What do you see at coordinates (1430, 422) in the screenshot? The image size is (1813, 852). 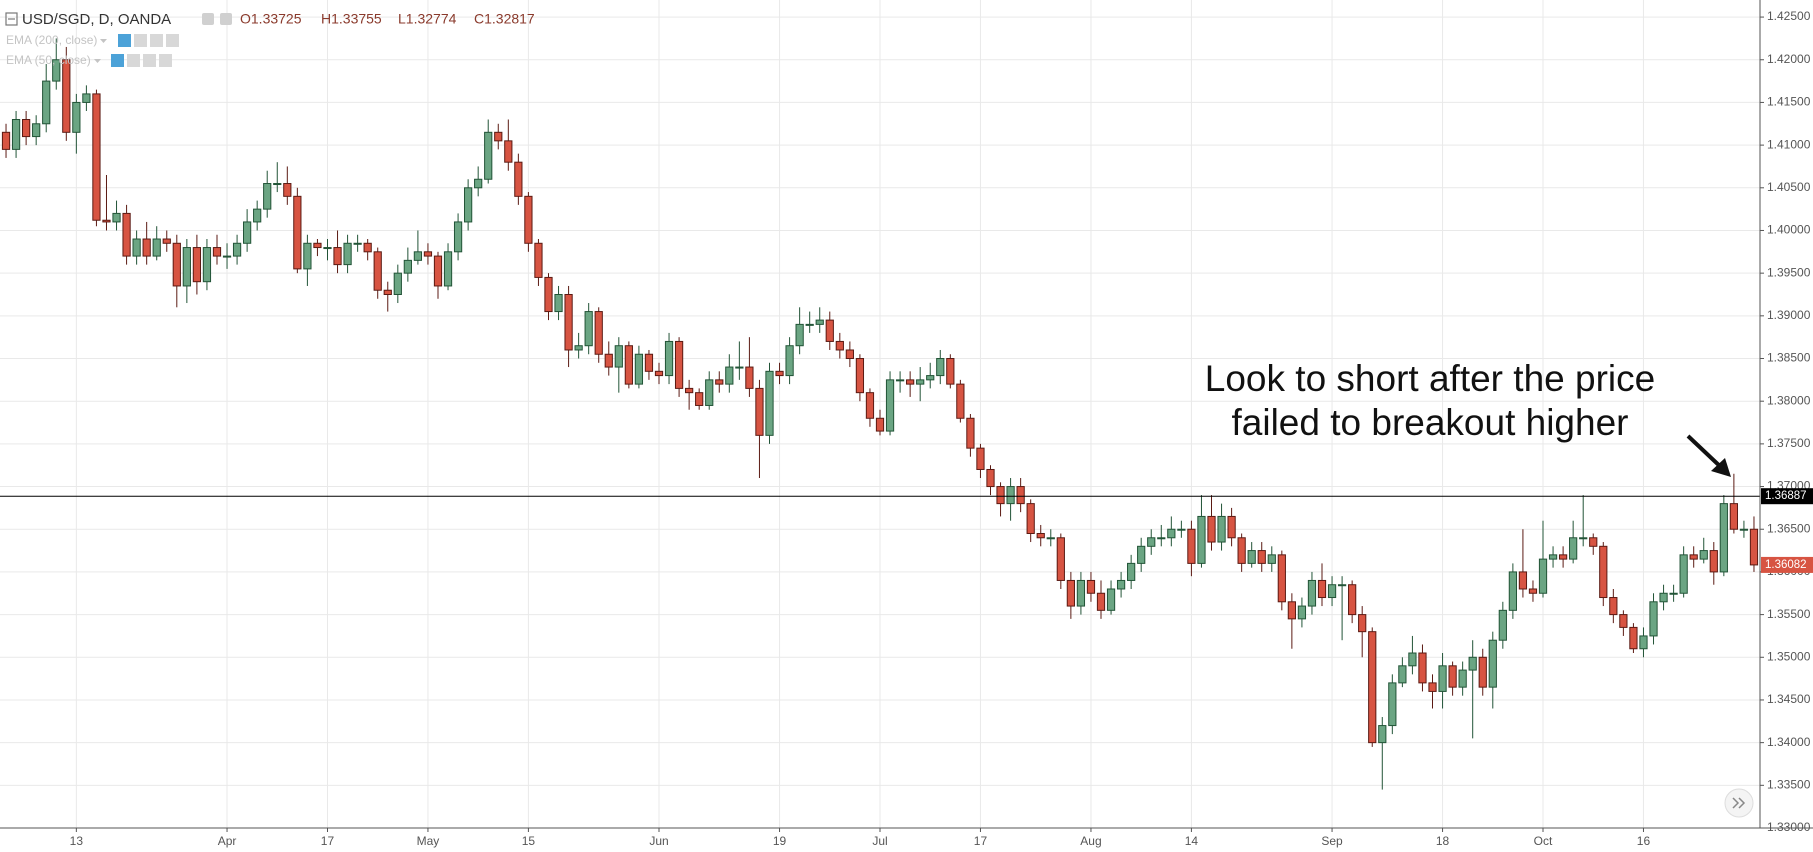 I see `annotation-line: failed to breakout higher` at bounding box center [1430, 422].